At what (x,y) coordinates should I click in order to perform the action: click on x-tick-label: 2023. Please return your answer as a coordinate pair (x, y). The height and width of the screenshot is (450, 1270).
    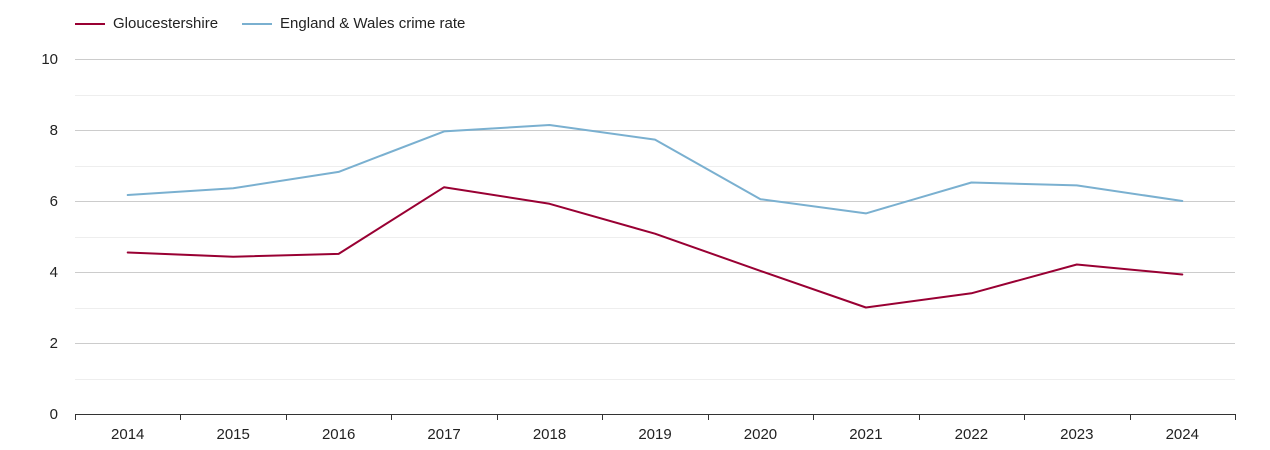
    Looking at the image, I should click on (1076, 434).